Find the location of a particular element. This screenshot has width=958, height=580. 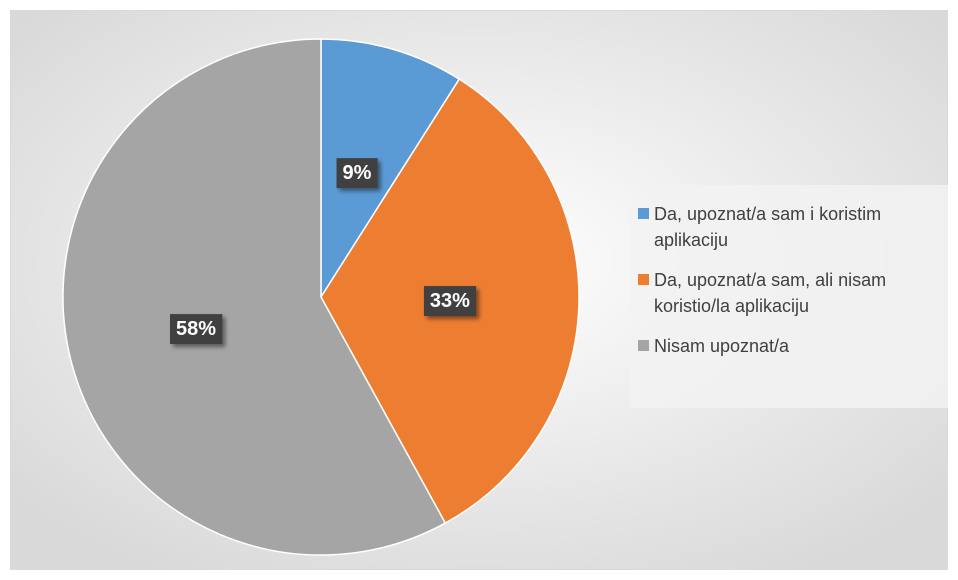

legend-item: Da, upoznat/a sam i koristim aplikaciju is located at coordinates (790, 227).